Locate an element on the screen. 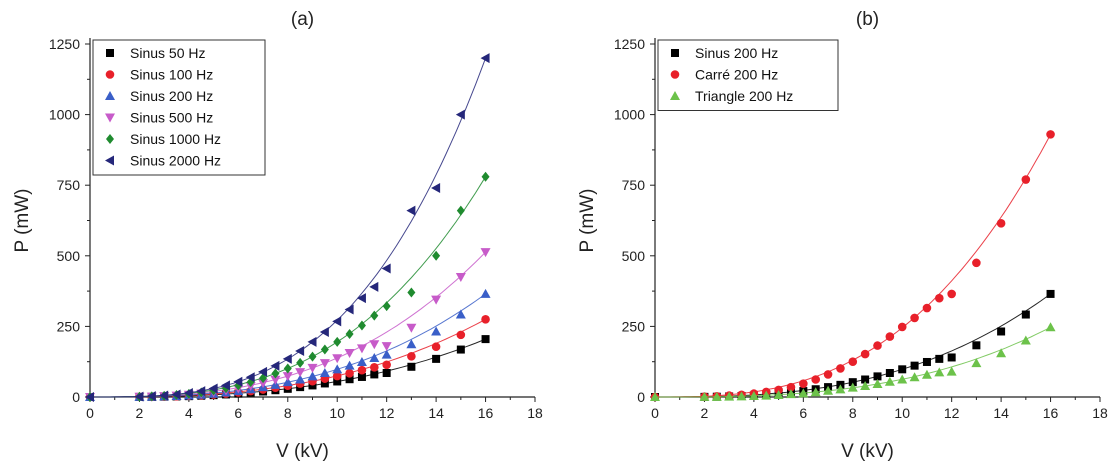 This screenshot has width=1108, height=466. x-tick-label: 0 is located at coordinates (655, 413).